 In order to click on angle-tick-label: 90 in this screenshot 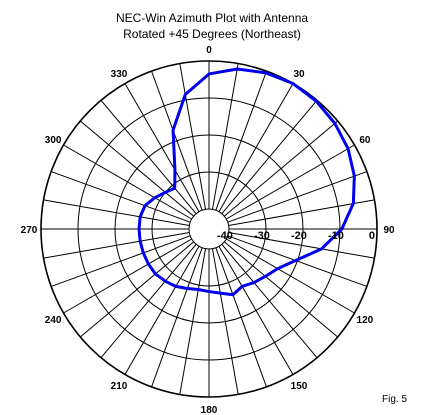, I will do `click(389, 230)`.